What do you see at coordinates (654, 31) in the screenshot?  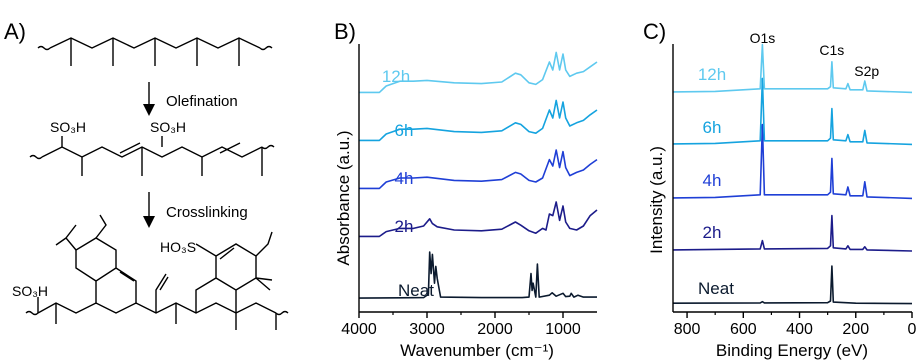 I see `panel-c-letter: C)` at bounding box center [654, 31].